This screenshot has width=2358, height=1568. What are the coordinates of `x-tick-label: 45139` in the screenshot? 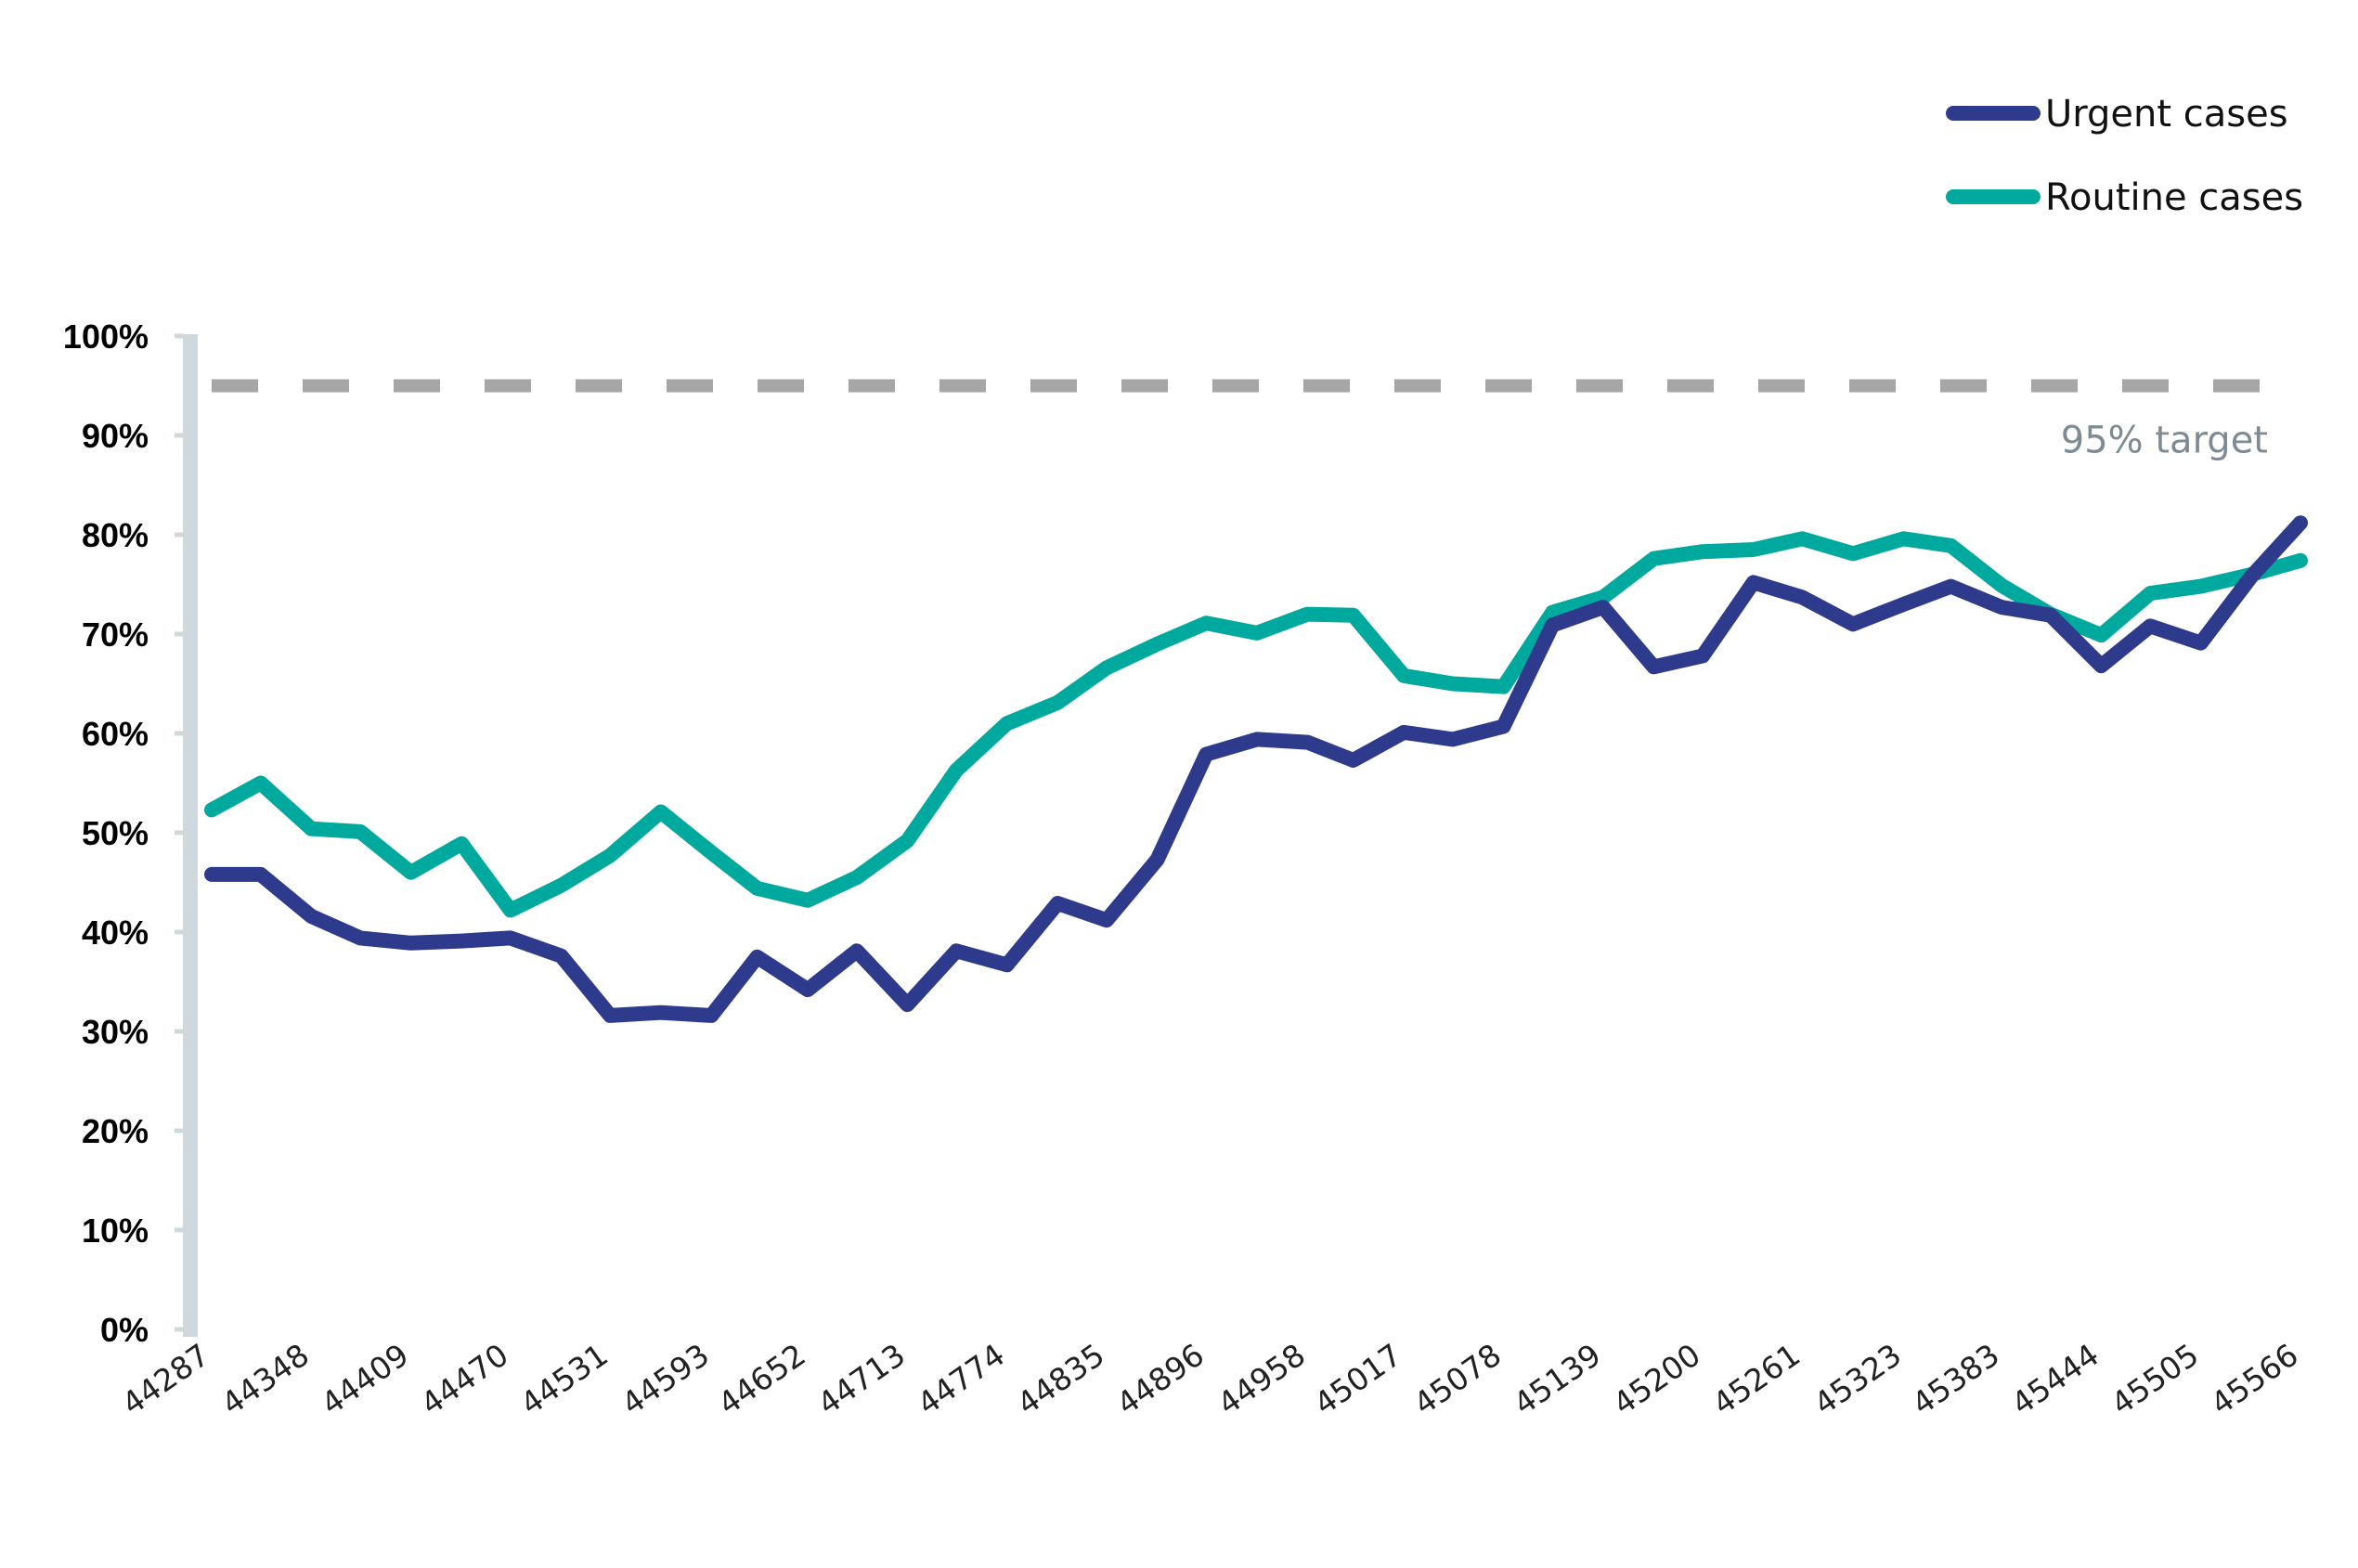 It's located at (1557, 1379).